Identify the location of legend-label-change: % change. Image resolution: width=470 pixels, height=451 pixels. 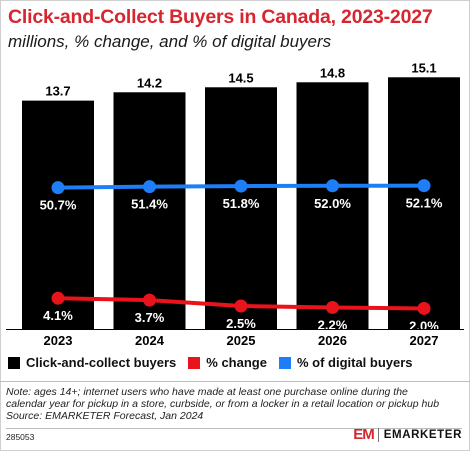
(236, 362).